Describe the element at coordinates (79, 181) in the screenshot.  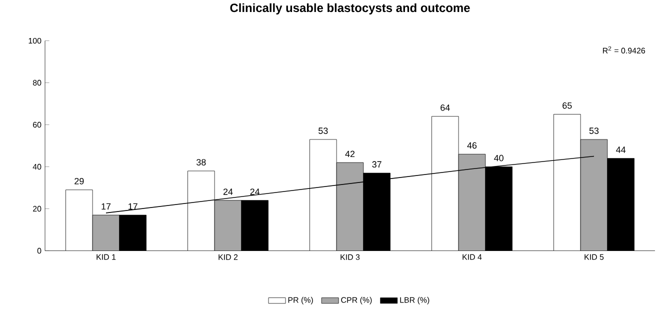
I see `data-label: 29` at that location.